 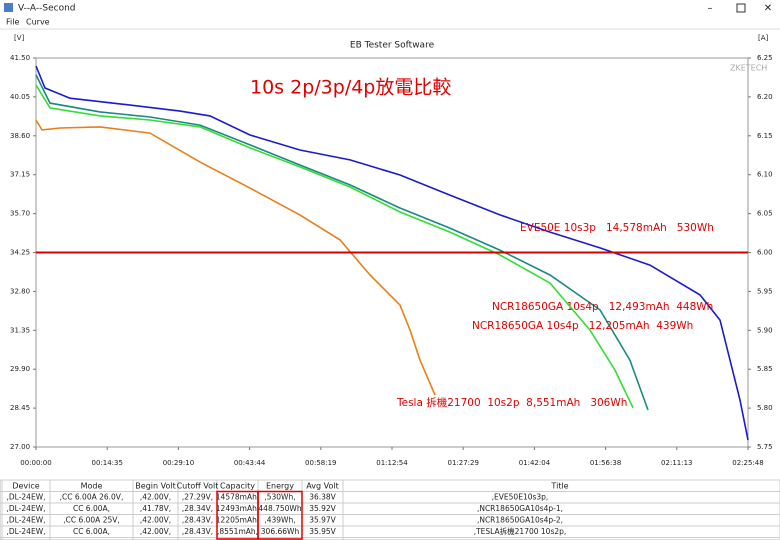 What do you see at coordinates (198, 485) in the screenshot?
I see `table-header: Cutoff Volt` at bounding box center [198, 485].